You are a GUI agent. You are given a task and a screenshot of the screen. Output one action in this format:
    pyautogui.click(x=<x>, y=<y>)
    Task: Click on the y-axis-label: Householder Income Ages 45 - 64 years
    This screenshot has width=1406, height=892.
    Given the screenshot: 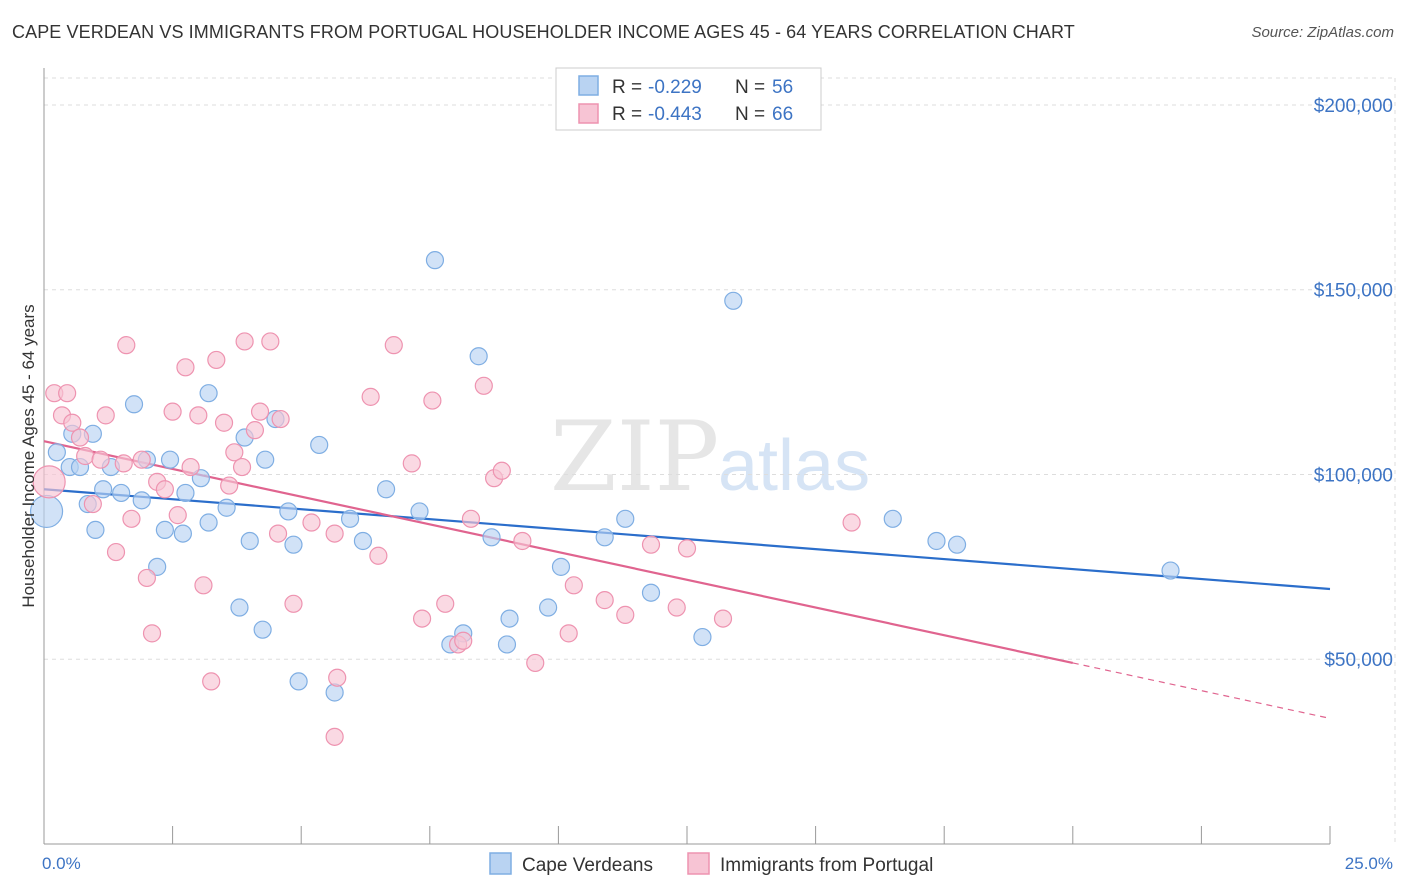 What is the action you would take?
    pyautogui.click(x=28, y=455)
    